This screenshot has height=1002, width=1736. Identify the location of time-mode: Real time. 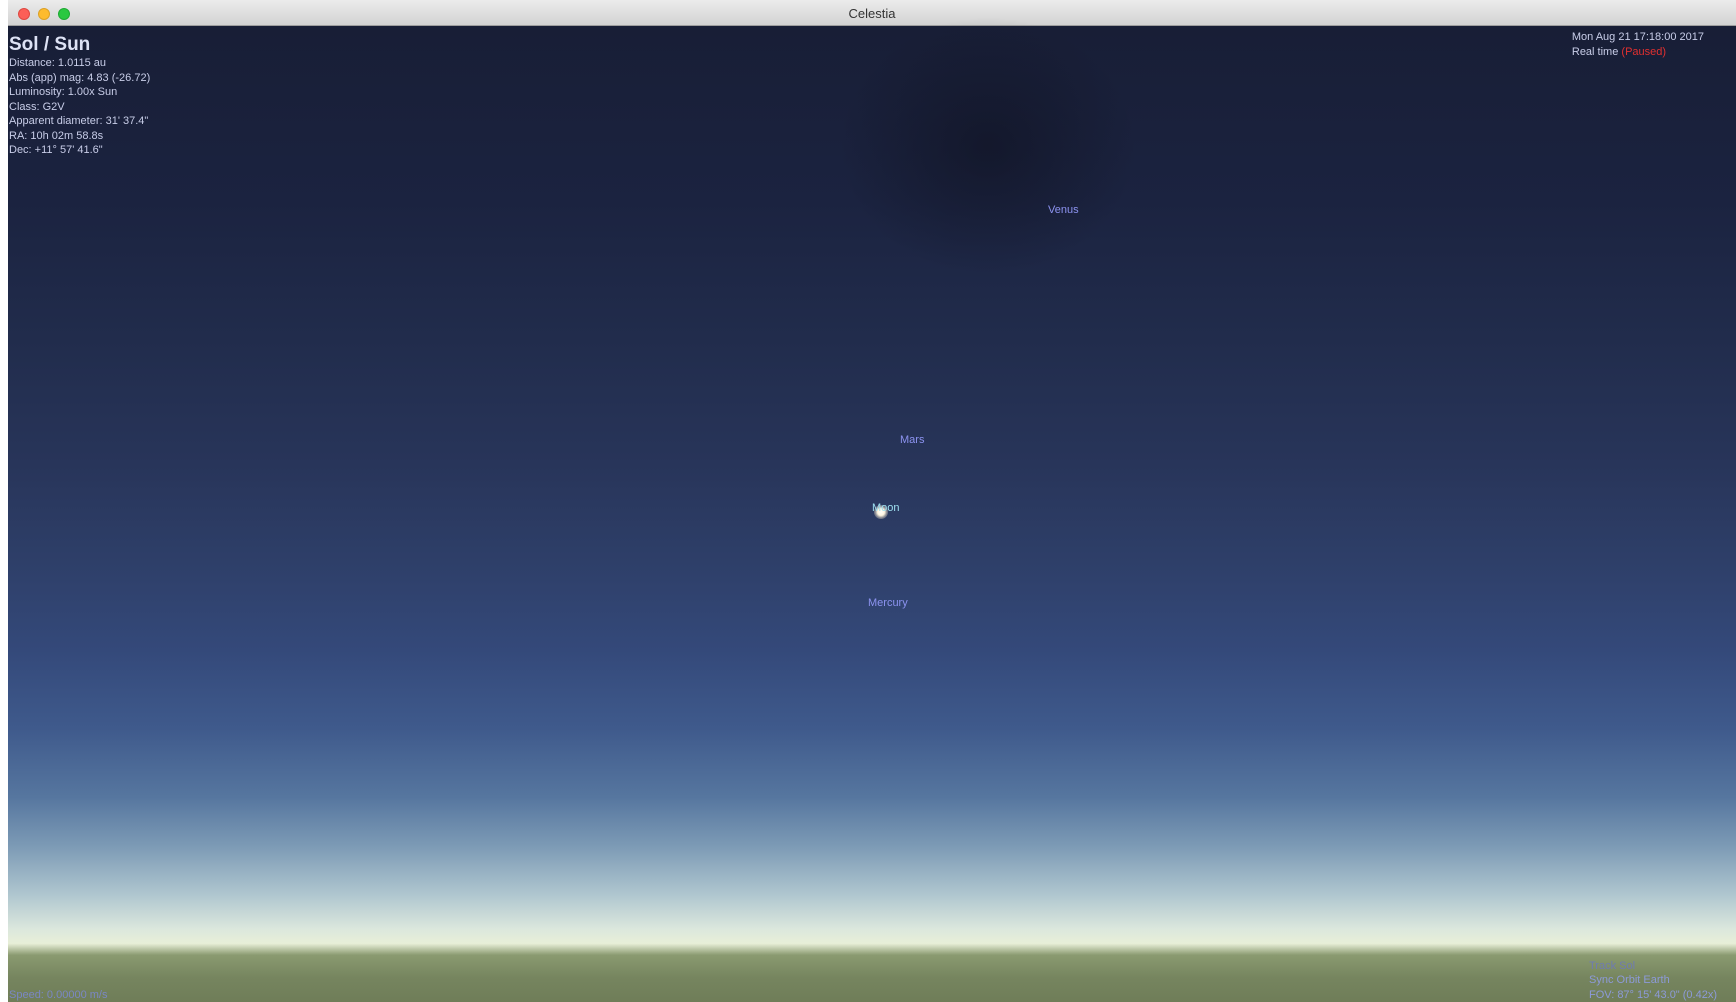
(1595, 52).